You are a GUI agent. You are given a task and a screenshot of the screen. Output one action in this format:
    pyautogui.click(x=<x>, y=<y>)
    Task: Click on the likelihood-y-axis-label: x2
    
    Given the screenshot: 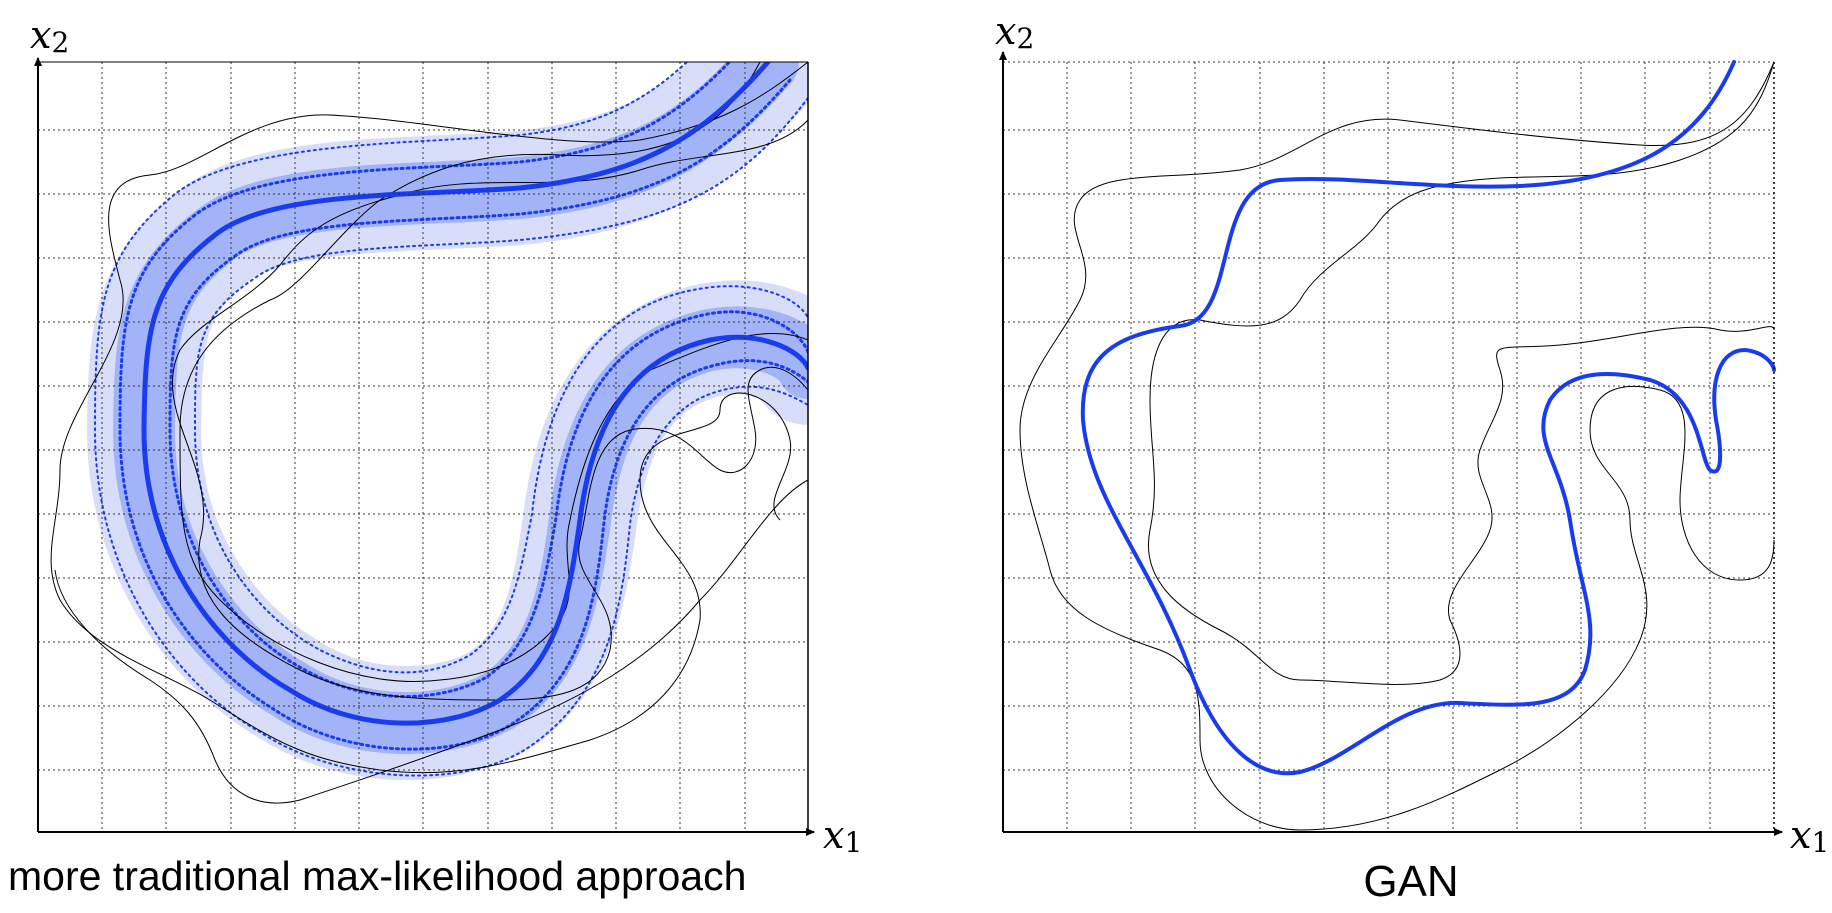 What is the action you would take?
    pyautogui.click(x=49, y=36)
    